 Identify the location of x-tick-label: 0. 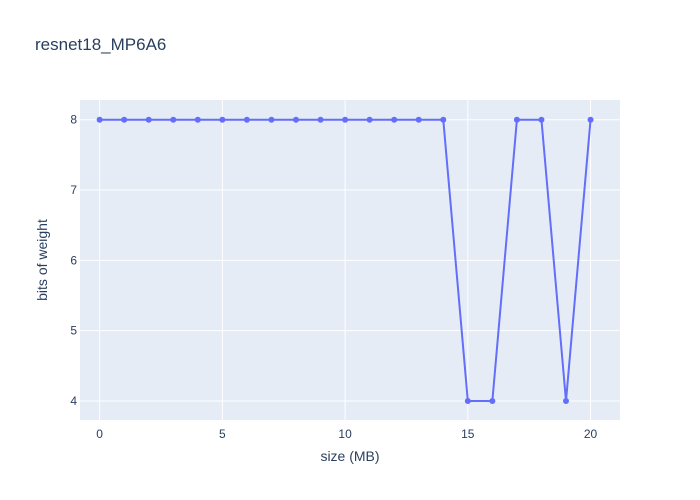
(99, 434).